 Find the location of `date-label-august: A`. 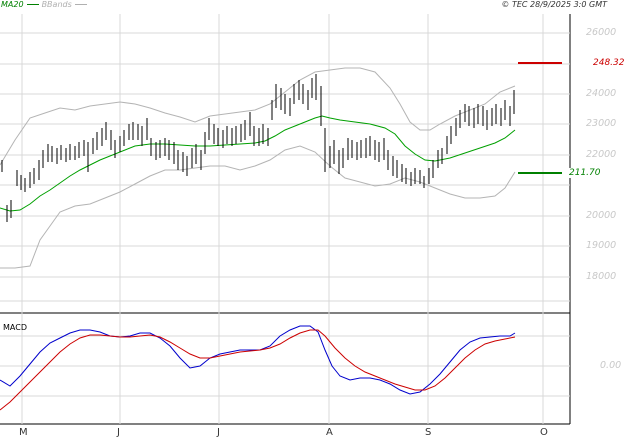

date-label-august: A is located at coordinates (329, 432).